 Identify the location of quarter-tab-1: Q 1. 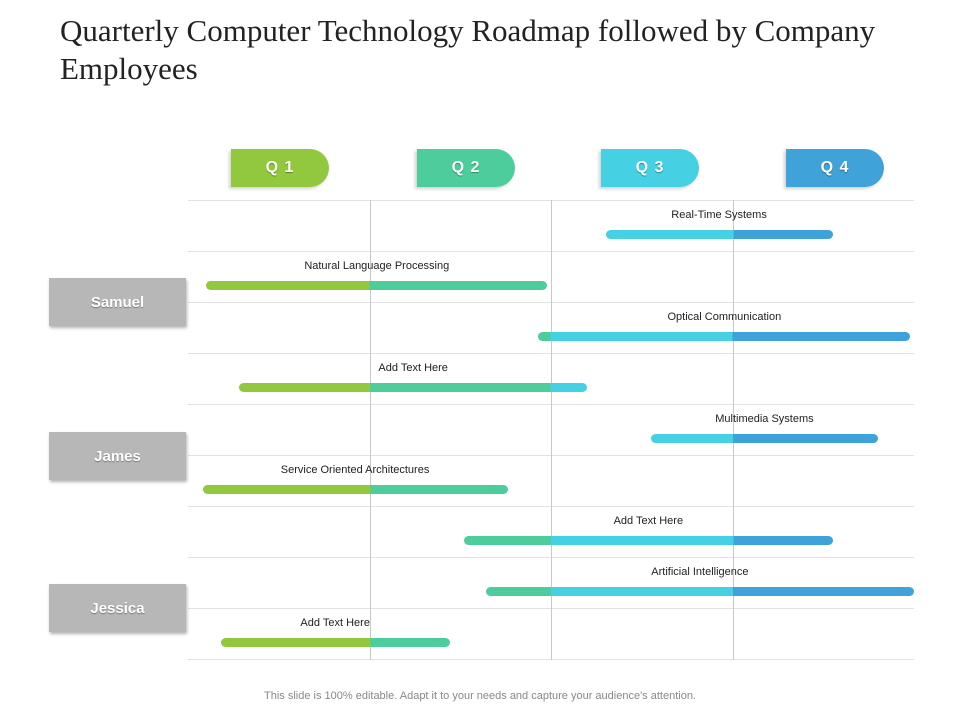
(280, 168).